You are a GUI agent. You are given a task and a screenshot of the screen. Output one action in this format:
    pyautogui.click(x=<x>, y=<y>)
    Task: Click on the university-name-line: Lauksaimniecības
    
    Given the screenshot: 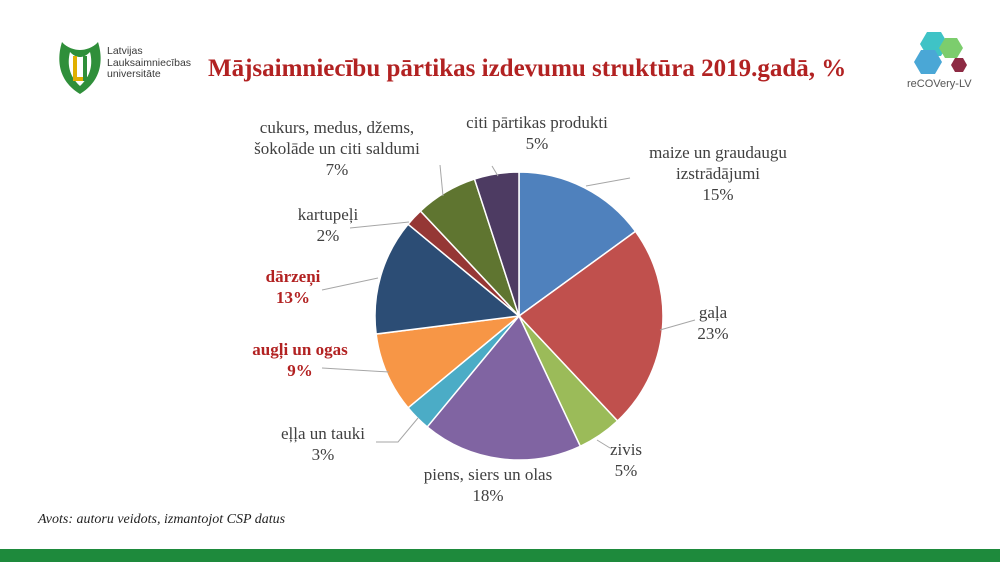 What is the action you would take?
    pyautogui.click(x=149, y=62)
    